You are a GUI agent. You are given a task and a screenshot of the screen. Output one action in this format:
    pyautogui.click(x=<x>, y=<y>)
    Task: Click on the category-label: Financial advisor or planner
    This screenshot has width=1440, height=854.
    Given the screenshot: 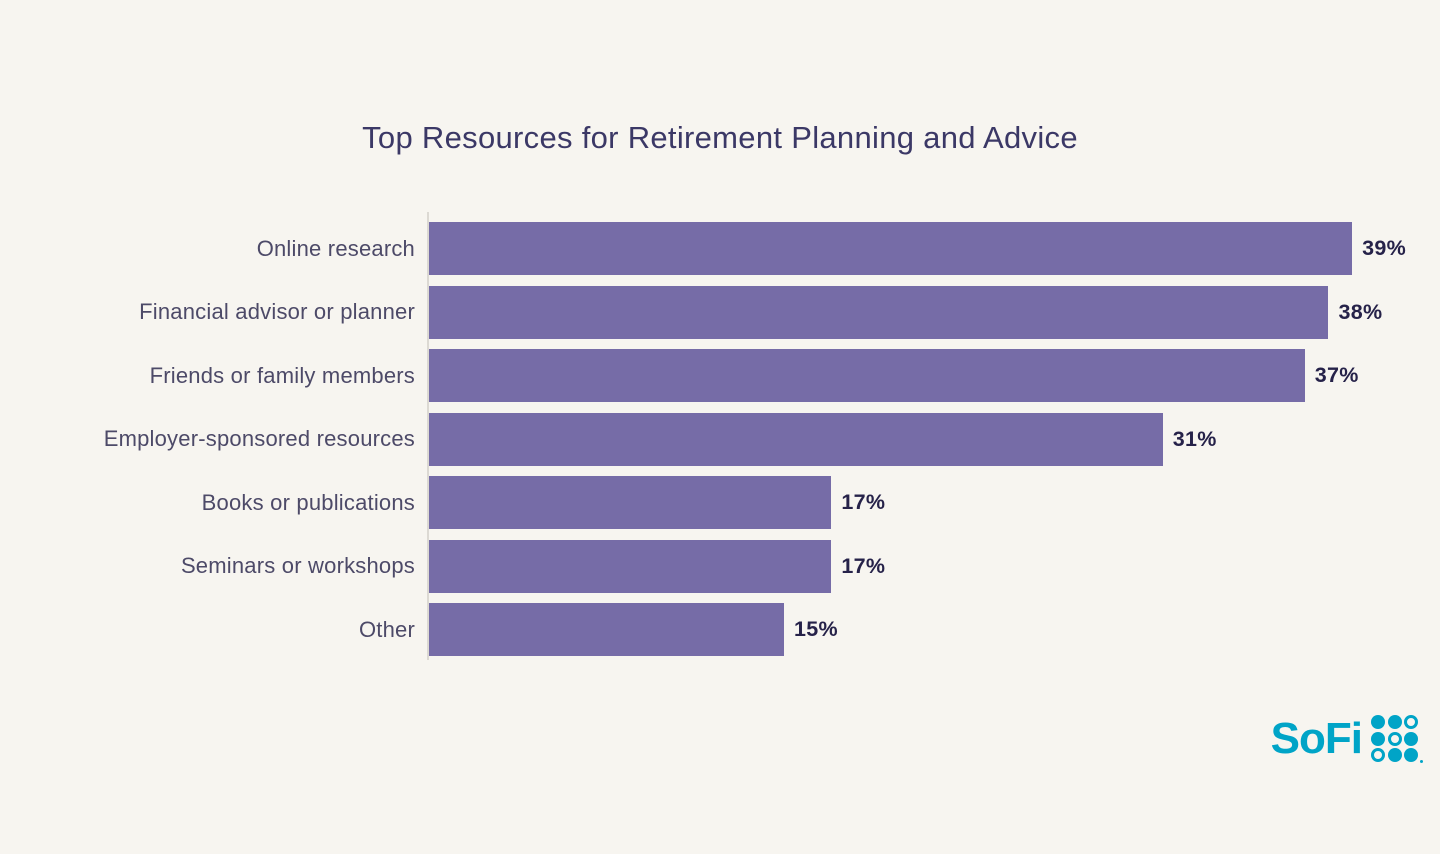 What is the action you would take?
    pyautogui.click(x=277, y=312)
    